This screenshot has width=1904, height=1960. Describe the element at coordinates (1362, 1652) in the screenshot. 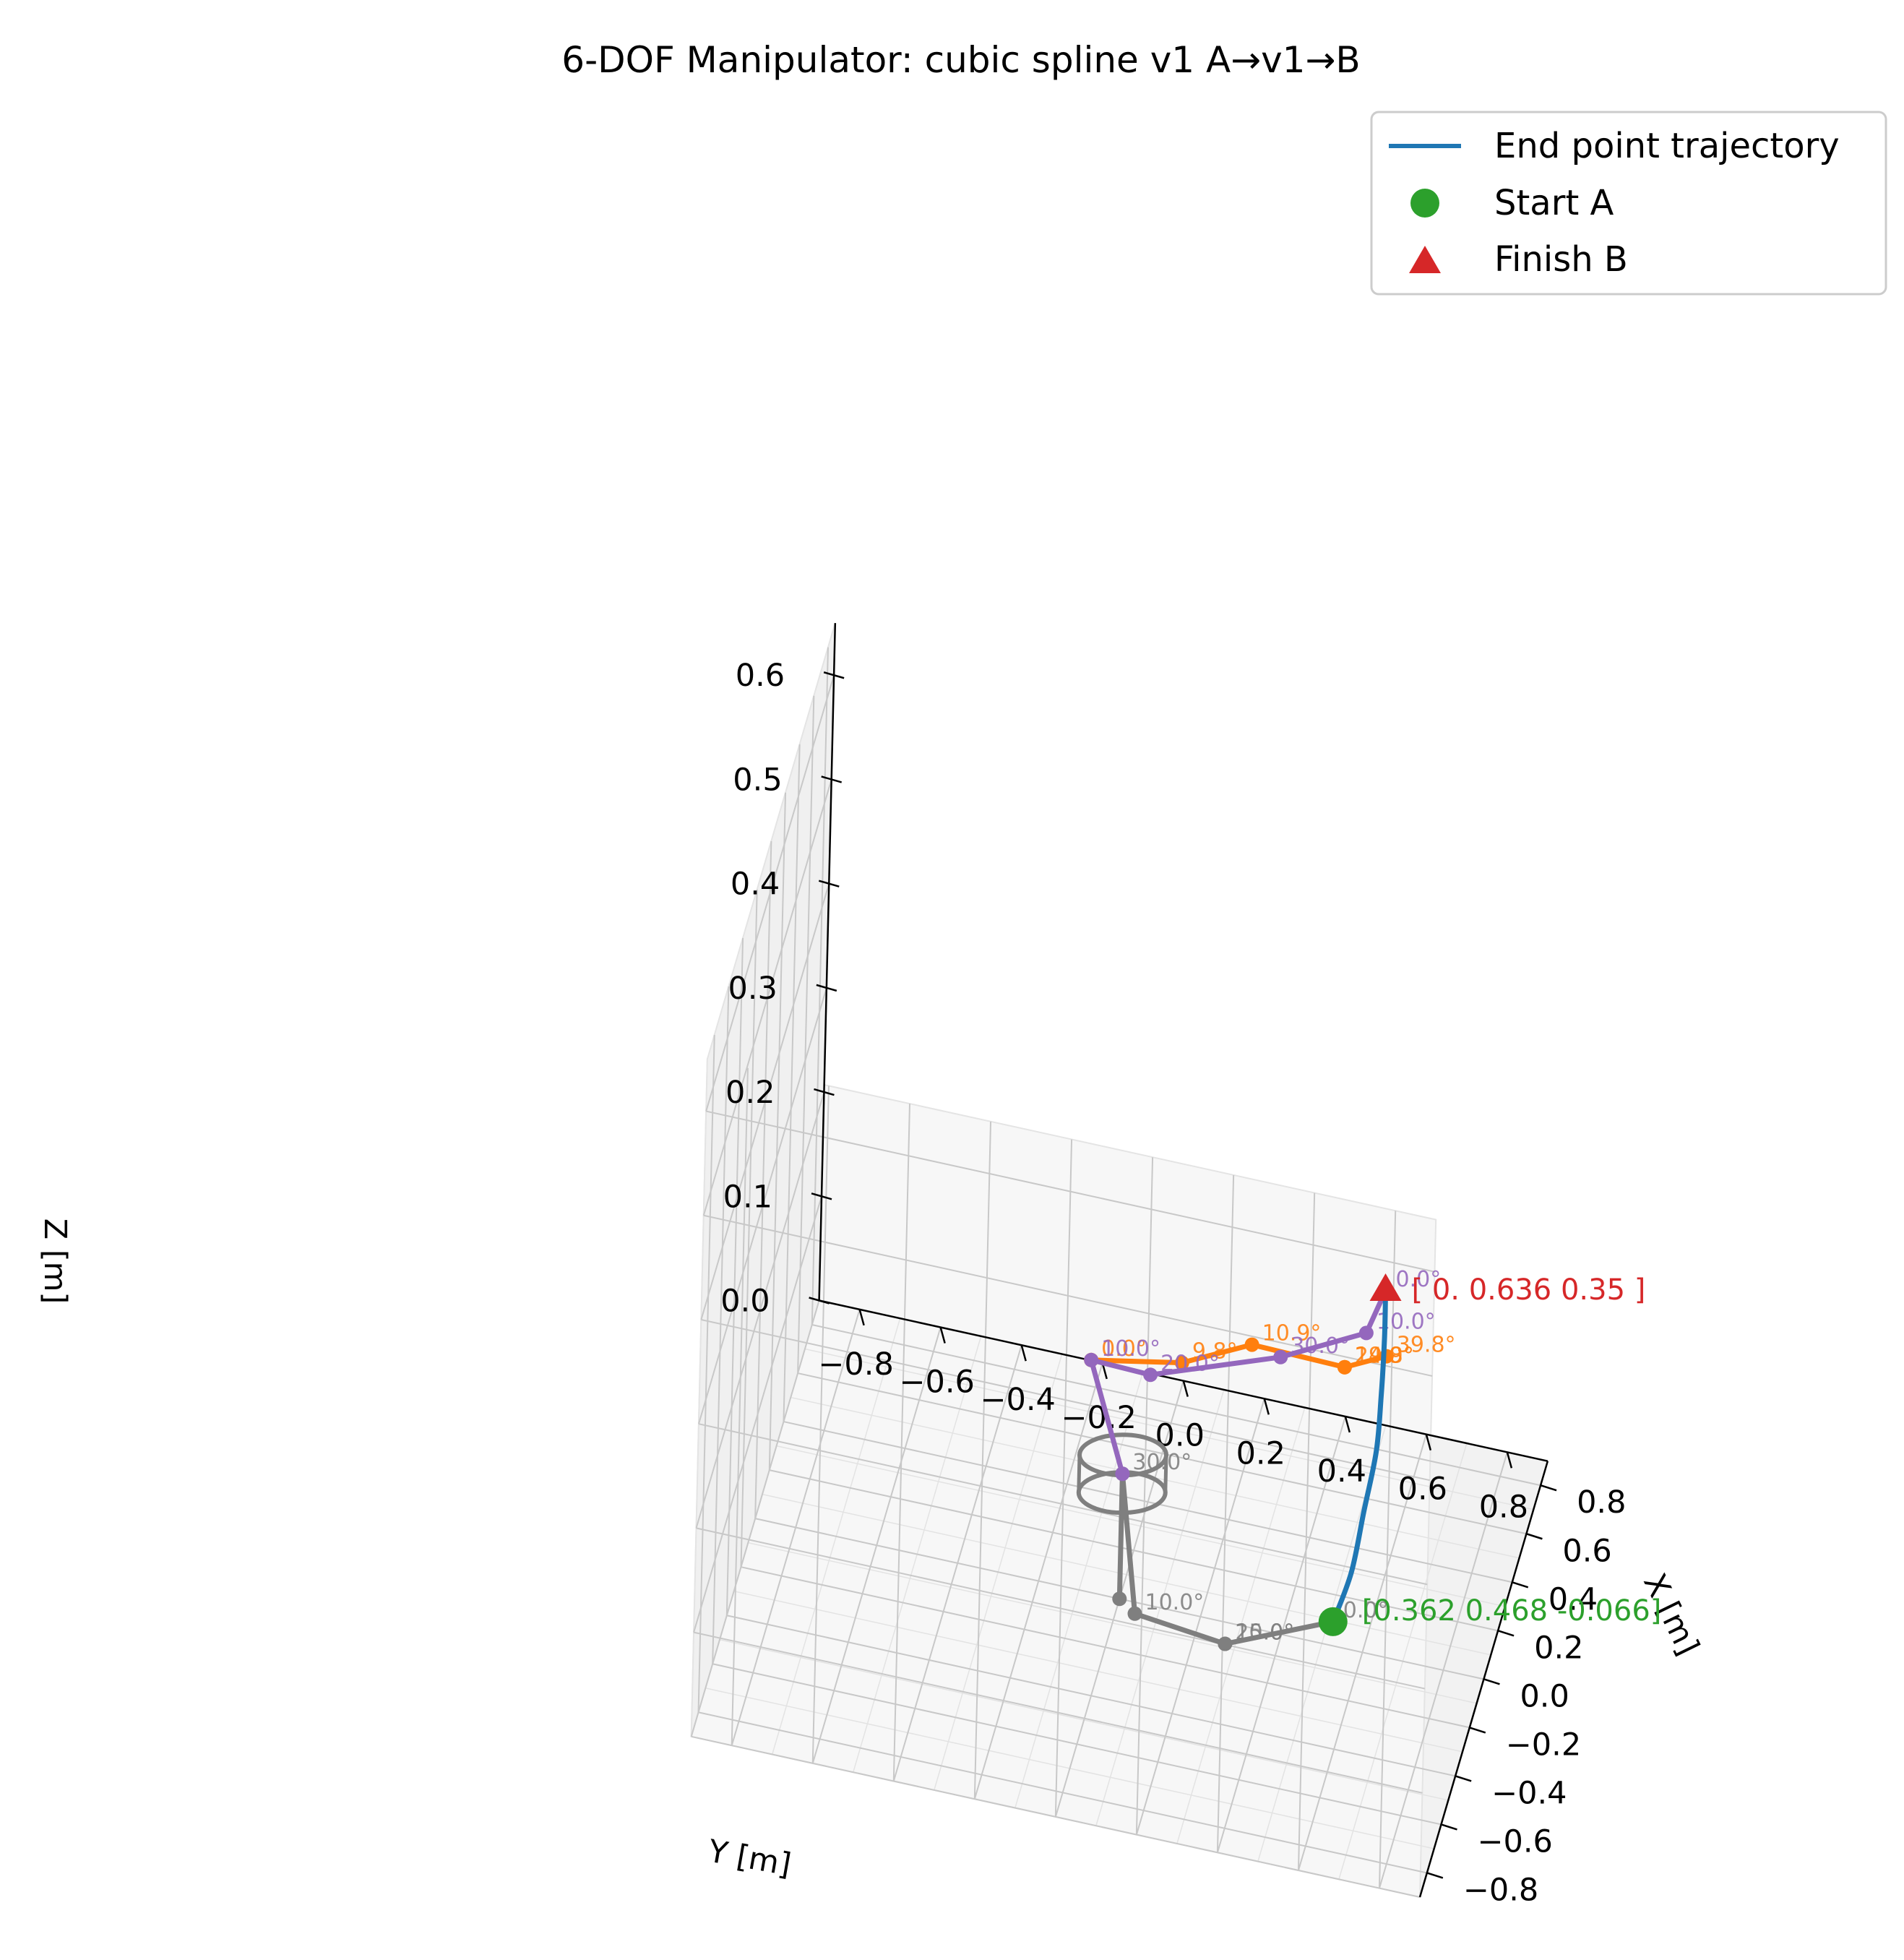

I see `floor-gridline-y` at that location.